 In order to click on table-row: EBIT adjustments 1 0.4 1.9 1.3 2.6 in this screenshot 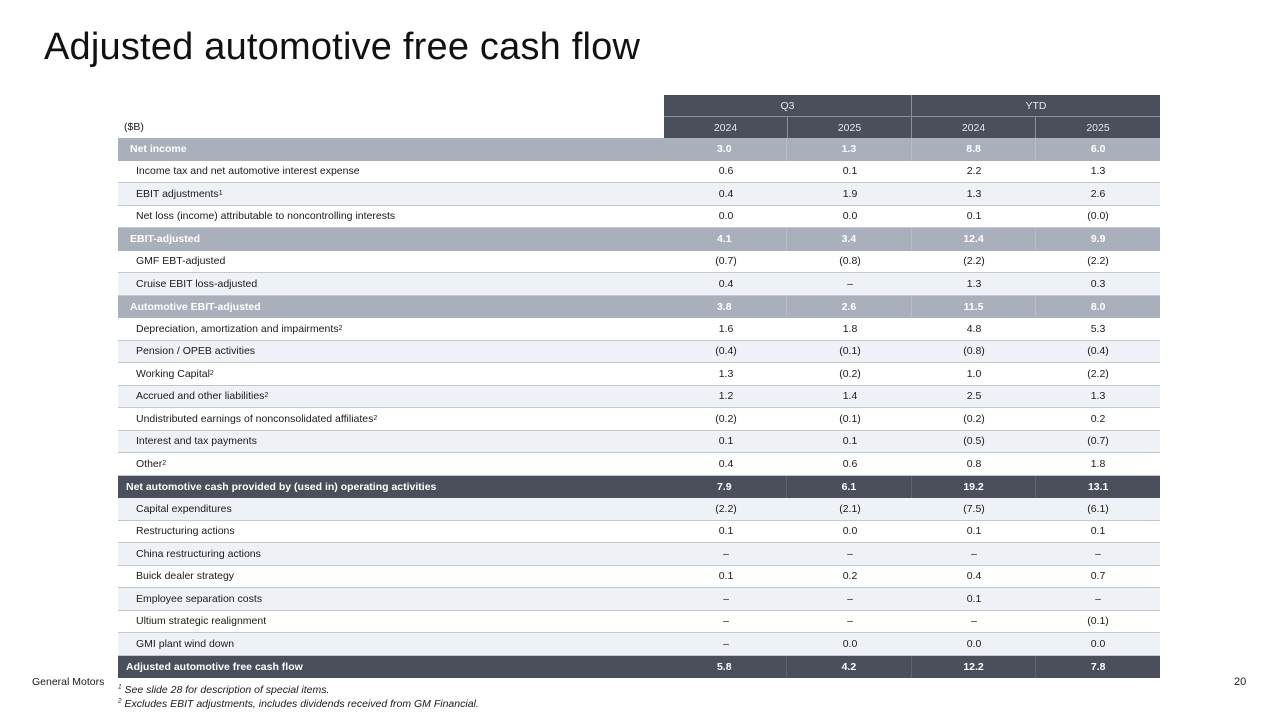, I will do `click(639, 194)`.